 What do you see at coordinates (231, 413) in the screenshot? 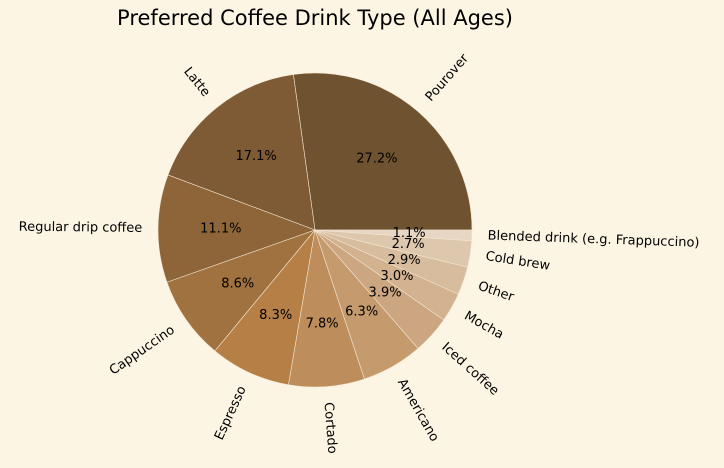
I see `slice-category-label: Espresso` at bounding box center [231, 413].